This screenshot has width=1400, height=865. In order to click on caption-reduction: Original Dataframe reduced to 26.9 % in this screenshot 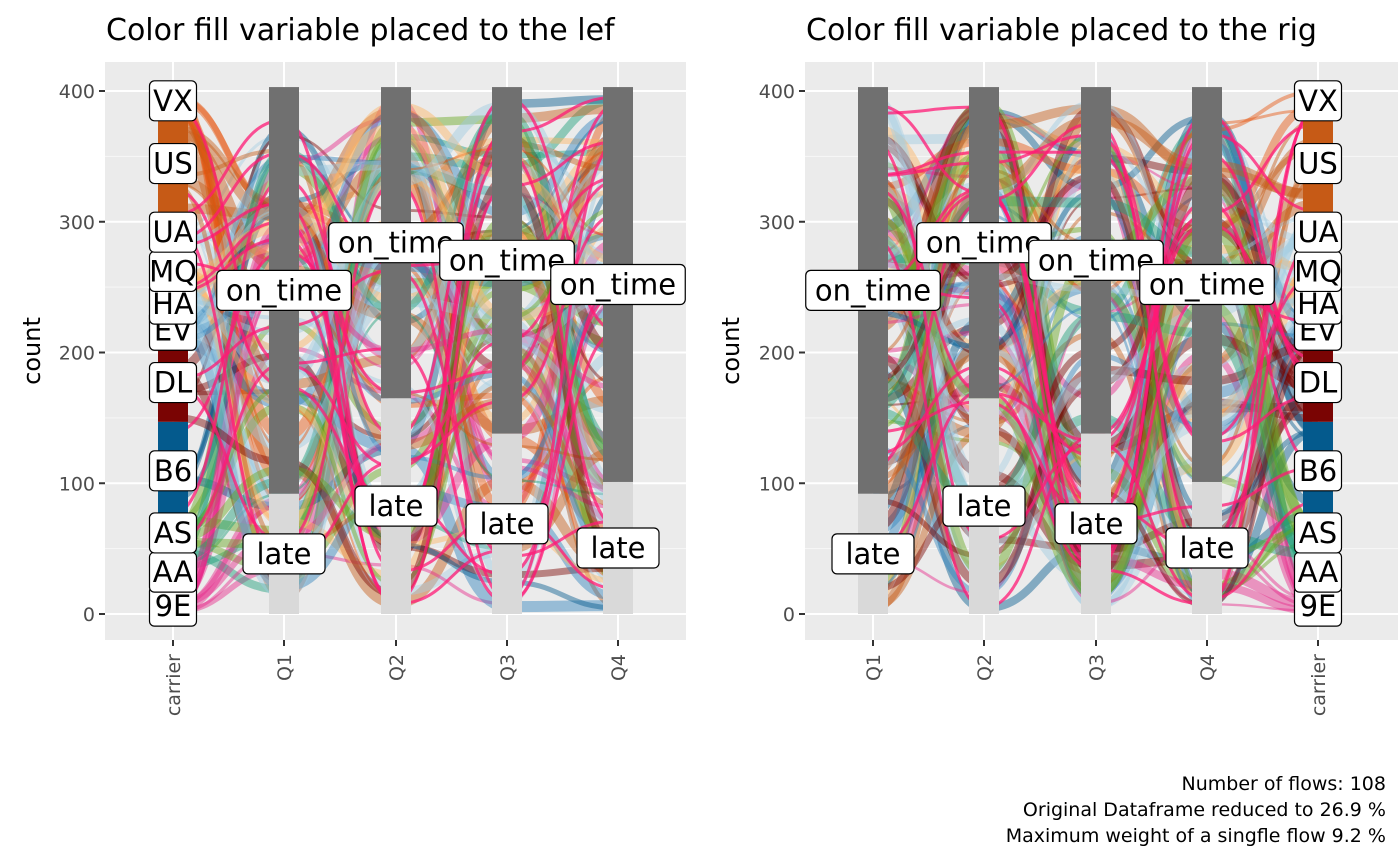, I will do `click(1204, 810)`.